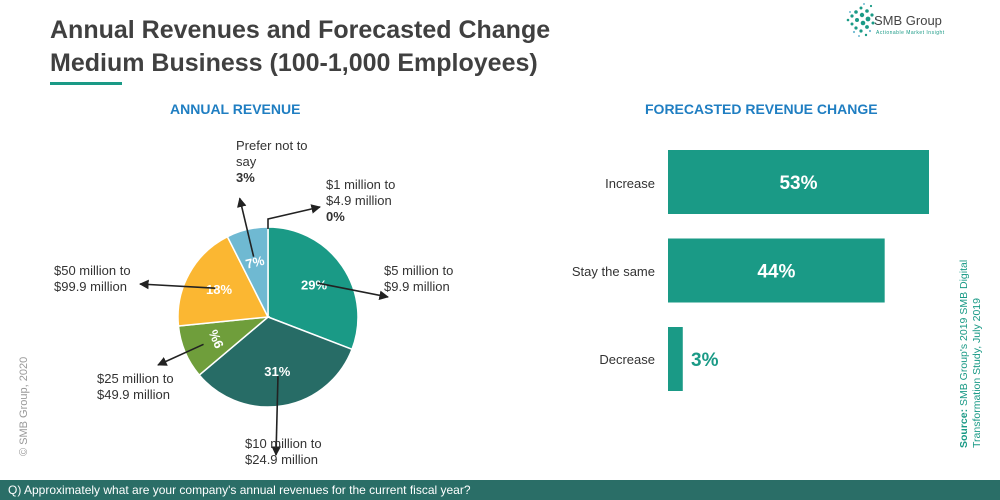  I want to click on bar-label-increase: Increase, so click(630, 183).